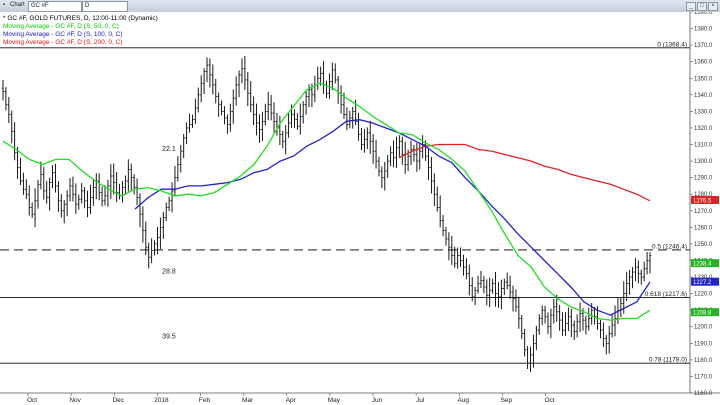 This screenshot has width=720, height=405. I want to click on x-tick-label: Dec, so click(118, 400).